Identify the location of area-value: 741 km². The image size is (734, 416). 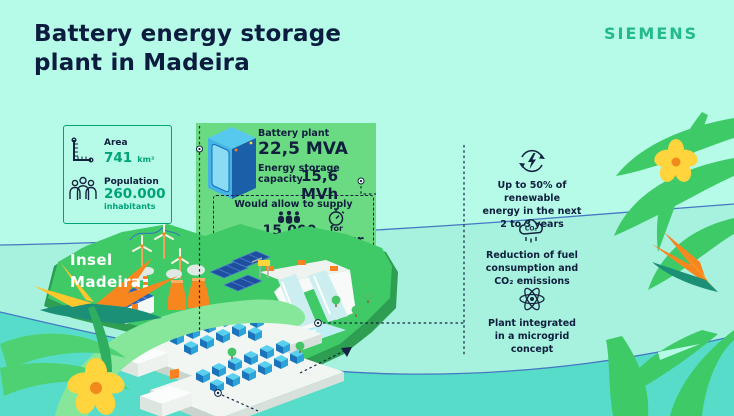
(129, 156).